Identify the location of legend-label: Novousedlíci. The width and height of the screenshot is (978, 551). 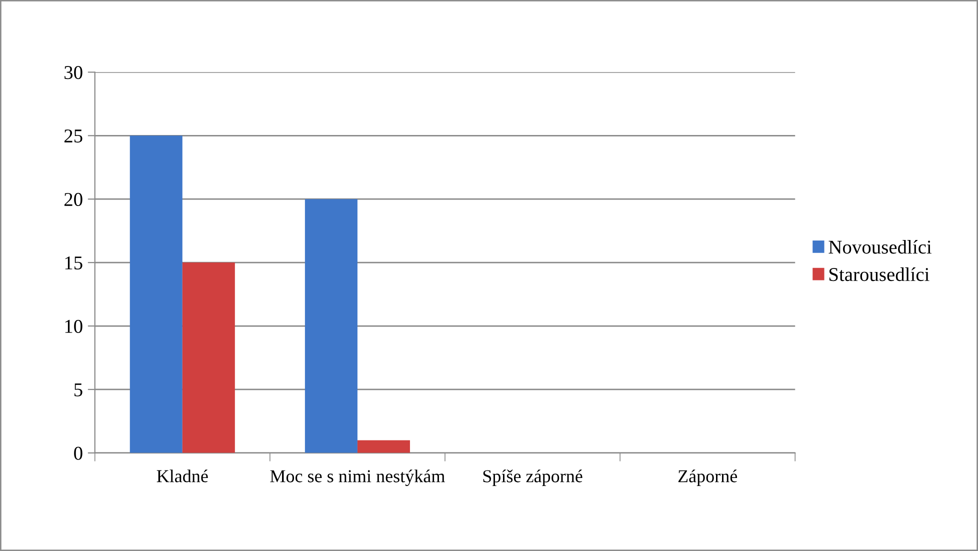
(880, 247).